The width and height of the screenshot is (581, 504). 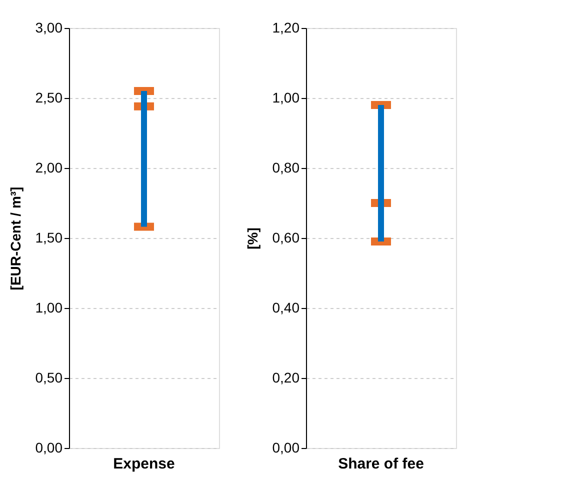 What do you see at coordinates (49, 378) in the screenshot?
I see `y-tick-label: 0,50` at bounding box center [49, 378].